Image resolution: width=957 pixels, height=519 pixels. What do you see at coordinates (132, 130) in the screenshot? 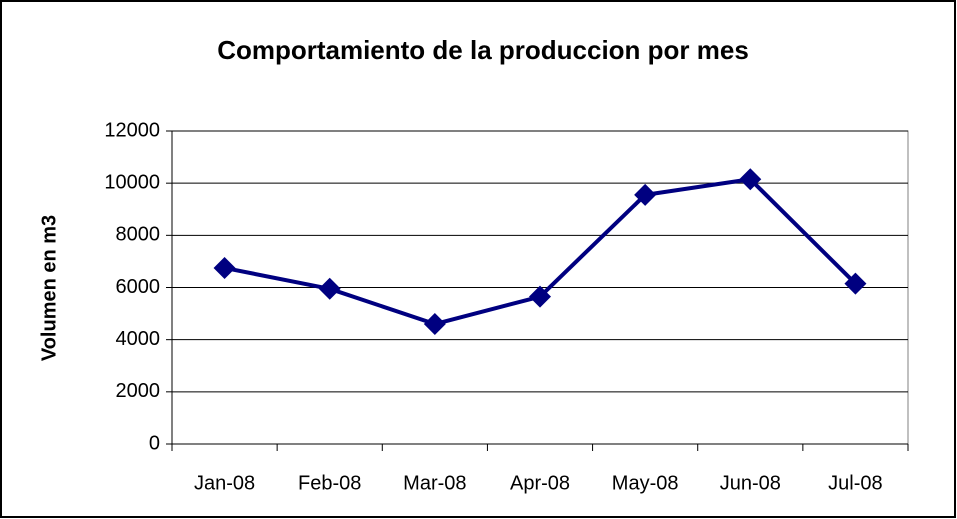
I see `y-tick-label: 12000` at bounding box center [132, 130].